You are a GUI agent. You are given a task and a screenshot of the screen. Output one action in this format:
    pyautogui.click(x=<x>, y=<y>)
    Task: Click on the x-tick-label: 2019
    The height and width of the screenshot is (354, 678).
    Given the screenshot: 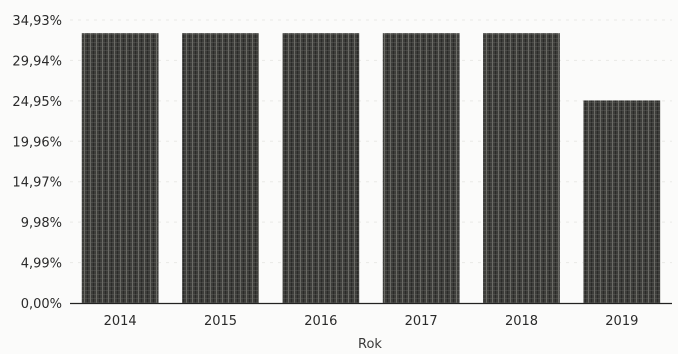 What is the action you would take?
    pyautogui.click(x=621, y=321)
    